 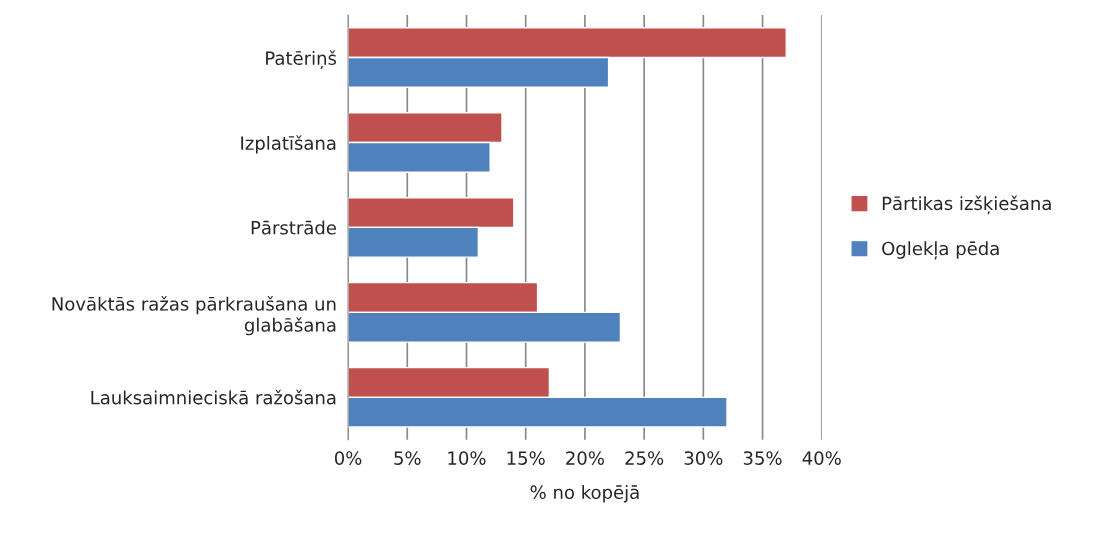 What do you see at coordinates (301, 60) in the screenshot?
I see `y-tick-label: Patēriņš` at bounding box center [301, 60].